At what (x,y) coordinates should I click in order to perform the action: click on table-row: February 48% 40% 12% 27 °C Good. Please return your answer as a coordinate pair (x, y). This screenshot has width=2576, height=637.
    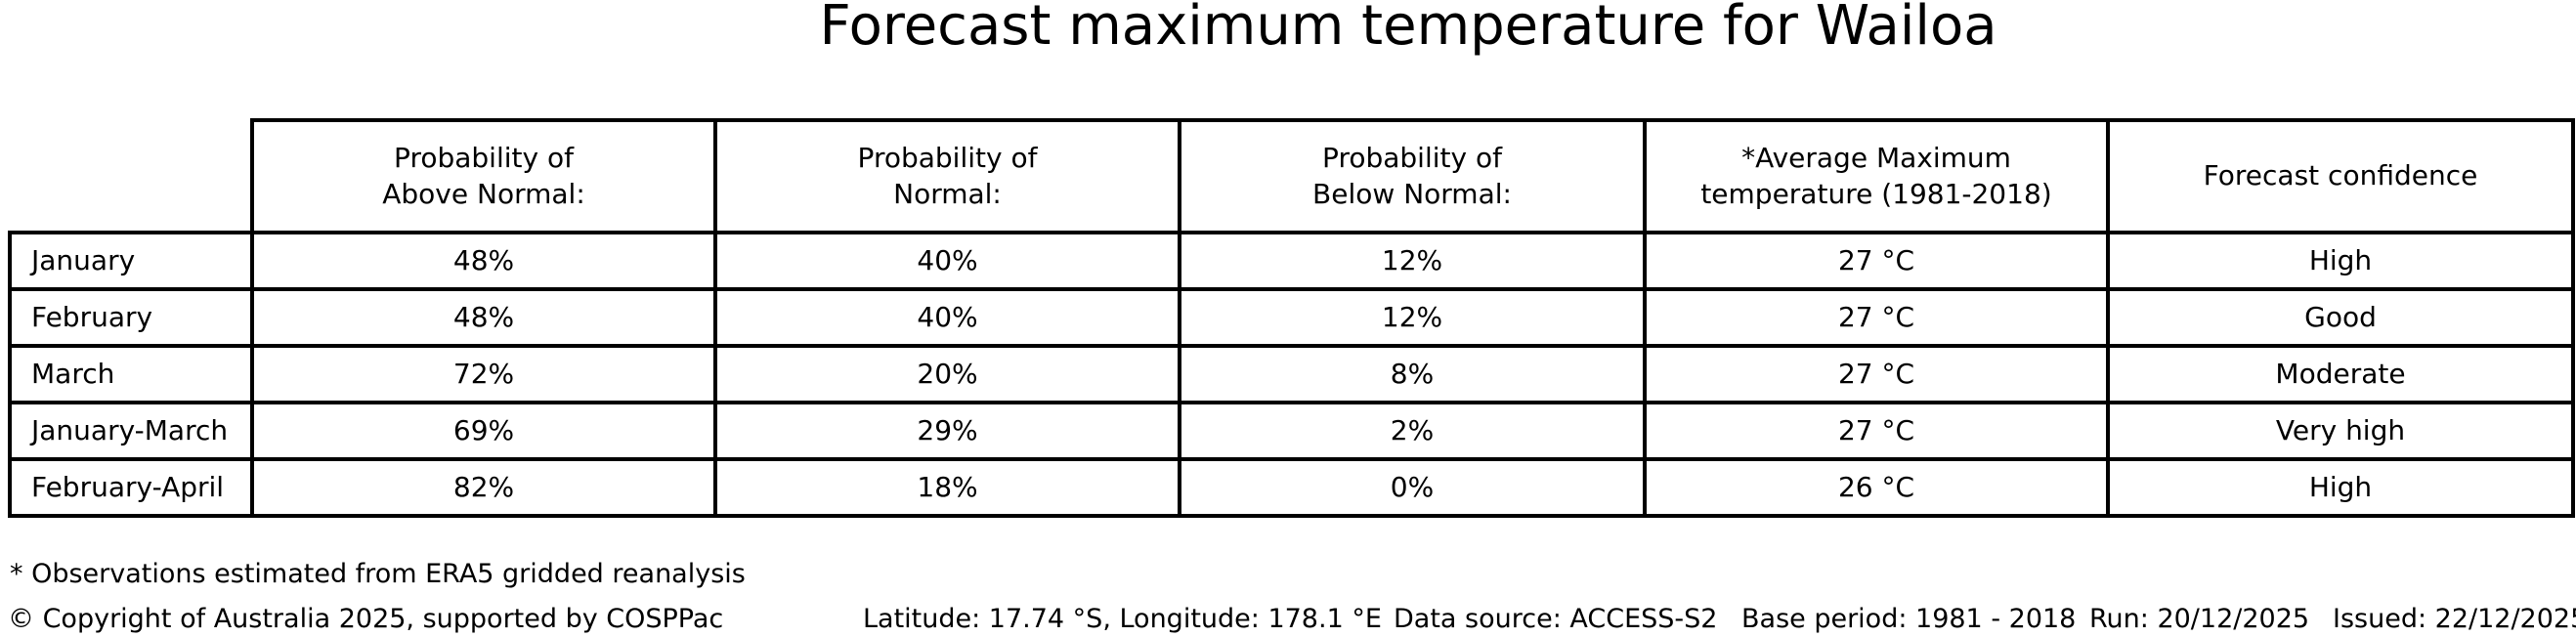
    Looking at the image, I should click on (1291, 317).